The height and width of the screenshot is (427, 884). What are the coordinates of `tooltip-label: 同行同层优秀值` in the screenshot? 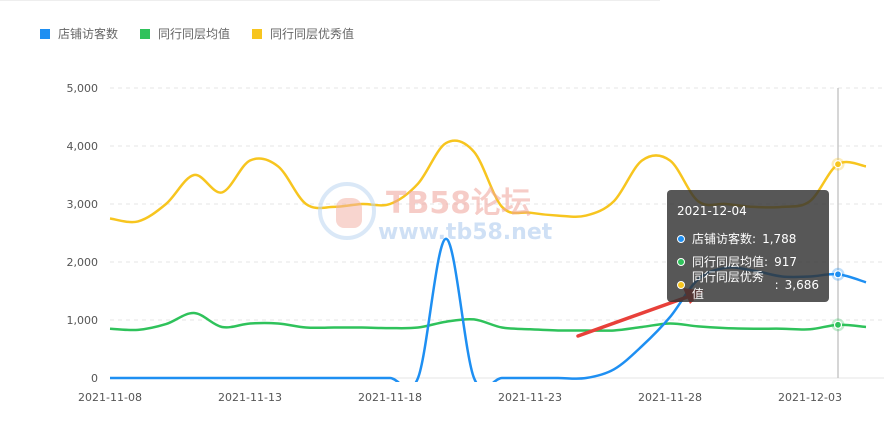 It's located at (727, 285).